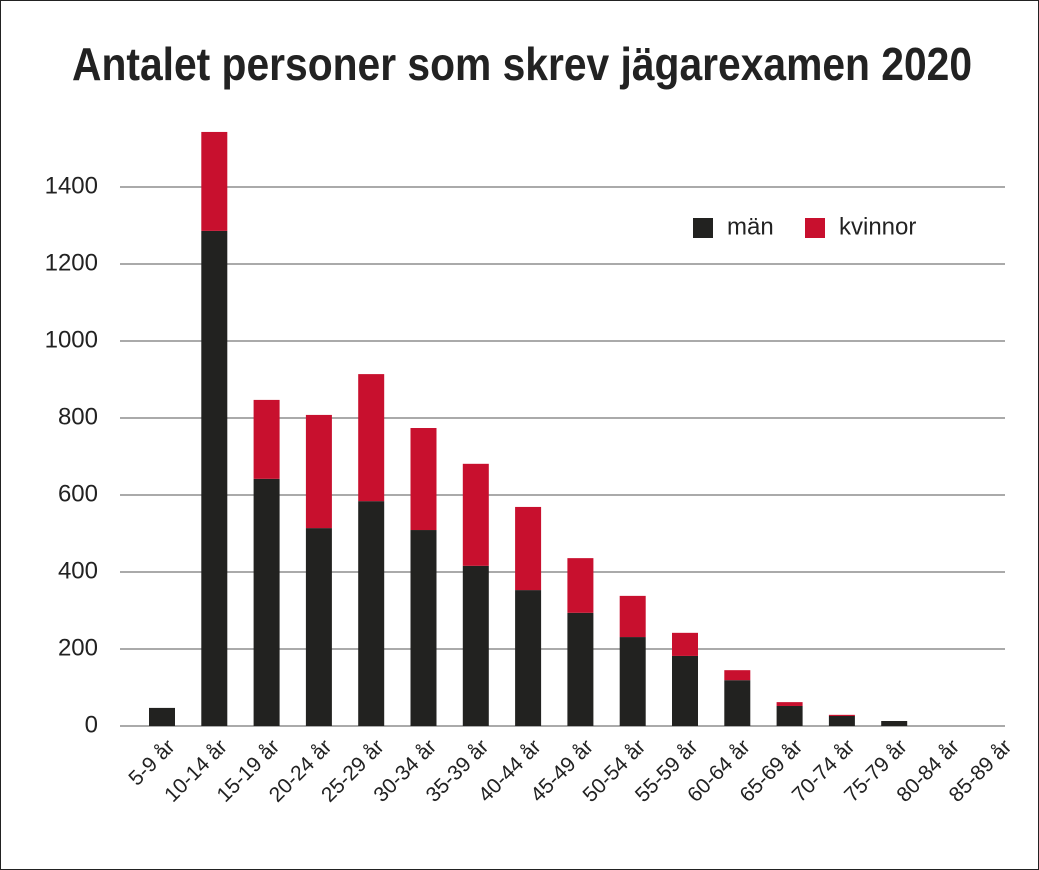 The height and width of the screenshot is (870, 1039). I want to click on y-tick-label: 600, so click(78, 493).